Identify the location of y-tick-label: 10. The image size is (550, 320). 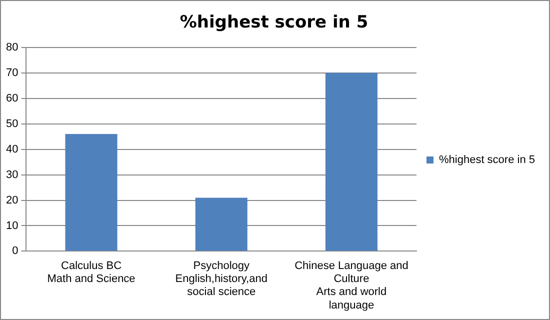
(12, 226).